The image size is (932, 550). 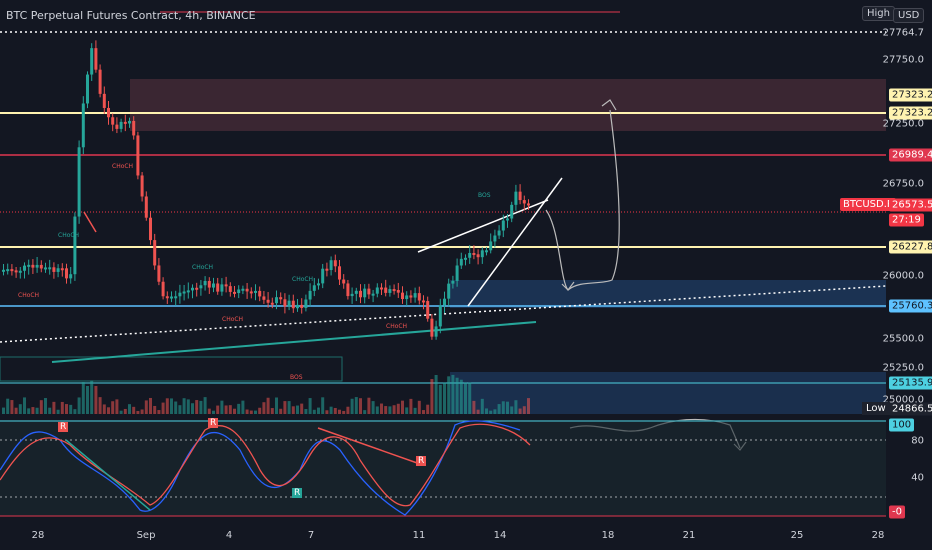 What do you see at coordinates (568, 286) in the screenshot?
I see `projection-arrowhead-bottom` at bounding box center [568, 286].